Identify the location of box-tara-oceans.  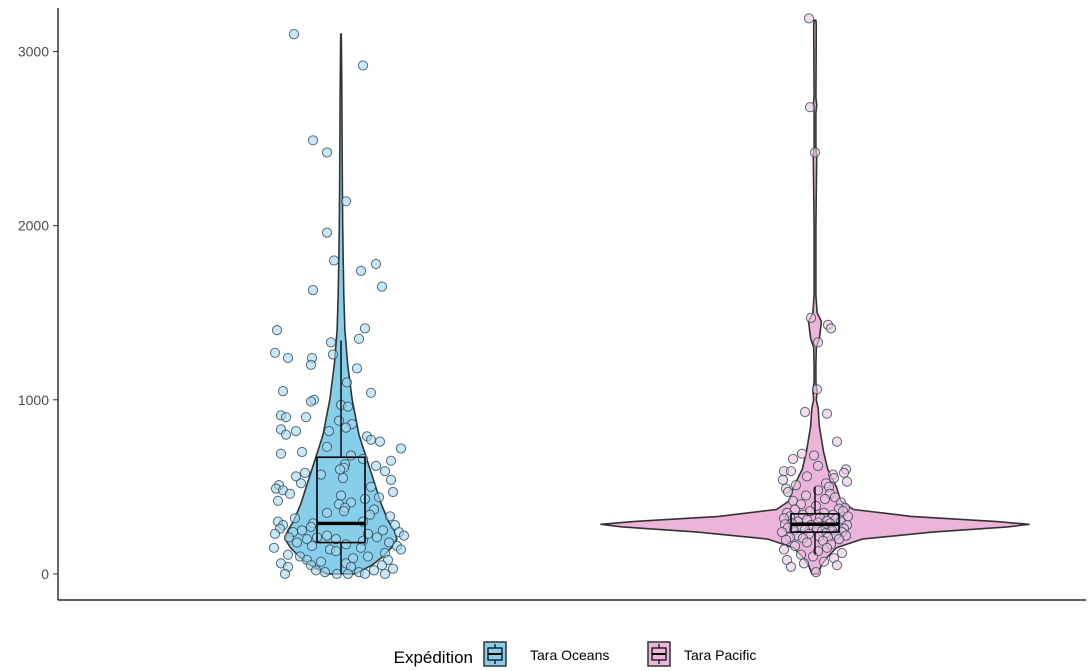
(341, 500).